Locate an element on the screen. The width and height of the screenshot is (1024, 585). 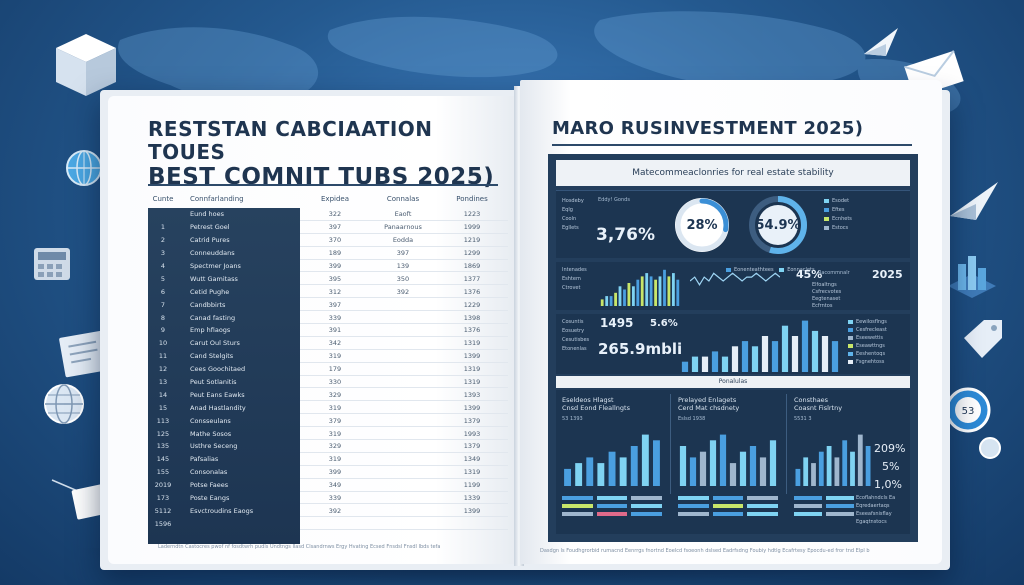
label: Elfoaltngs is located at coordinates (824, 285).